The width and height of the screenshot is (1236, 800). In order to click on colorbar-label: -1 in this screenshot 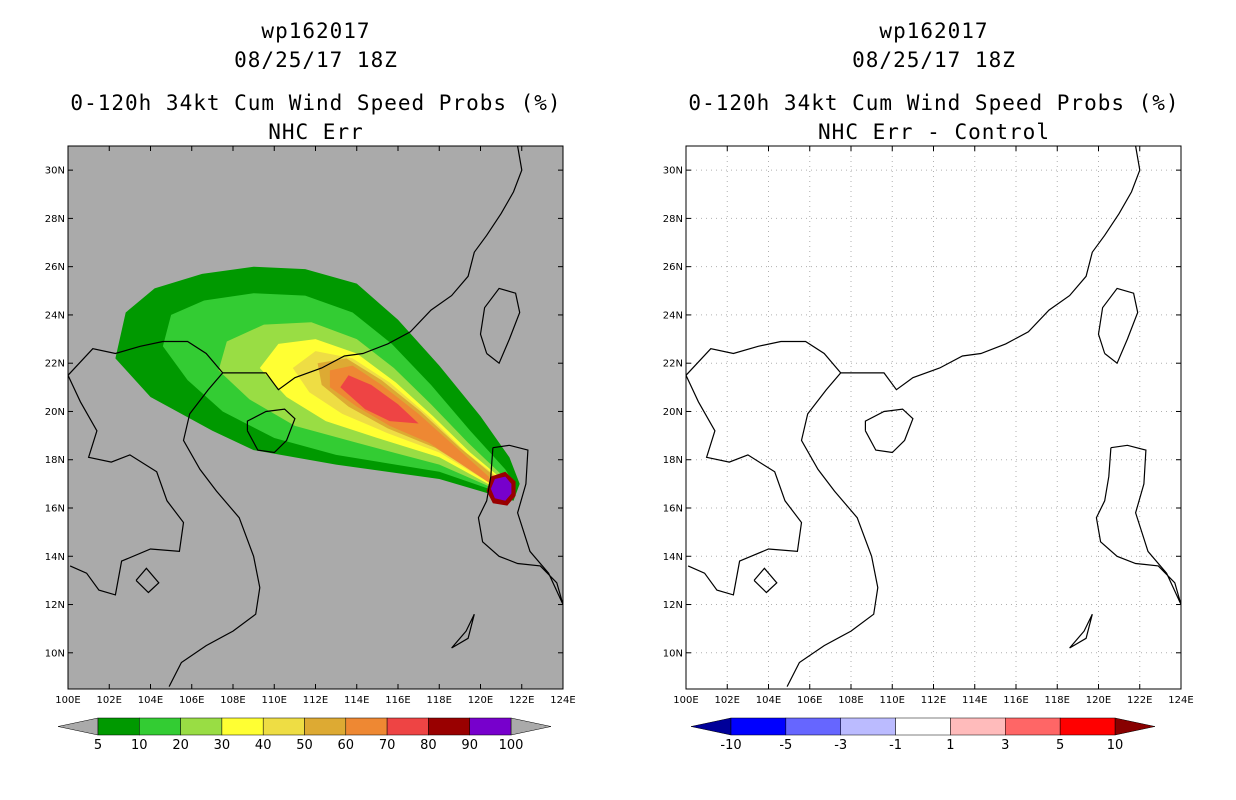, I will do `click(895, 745)`.